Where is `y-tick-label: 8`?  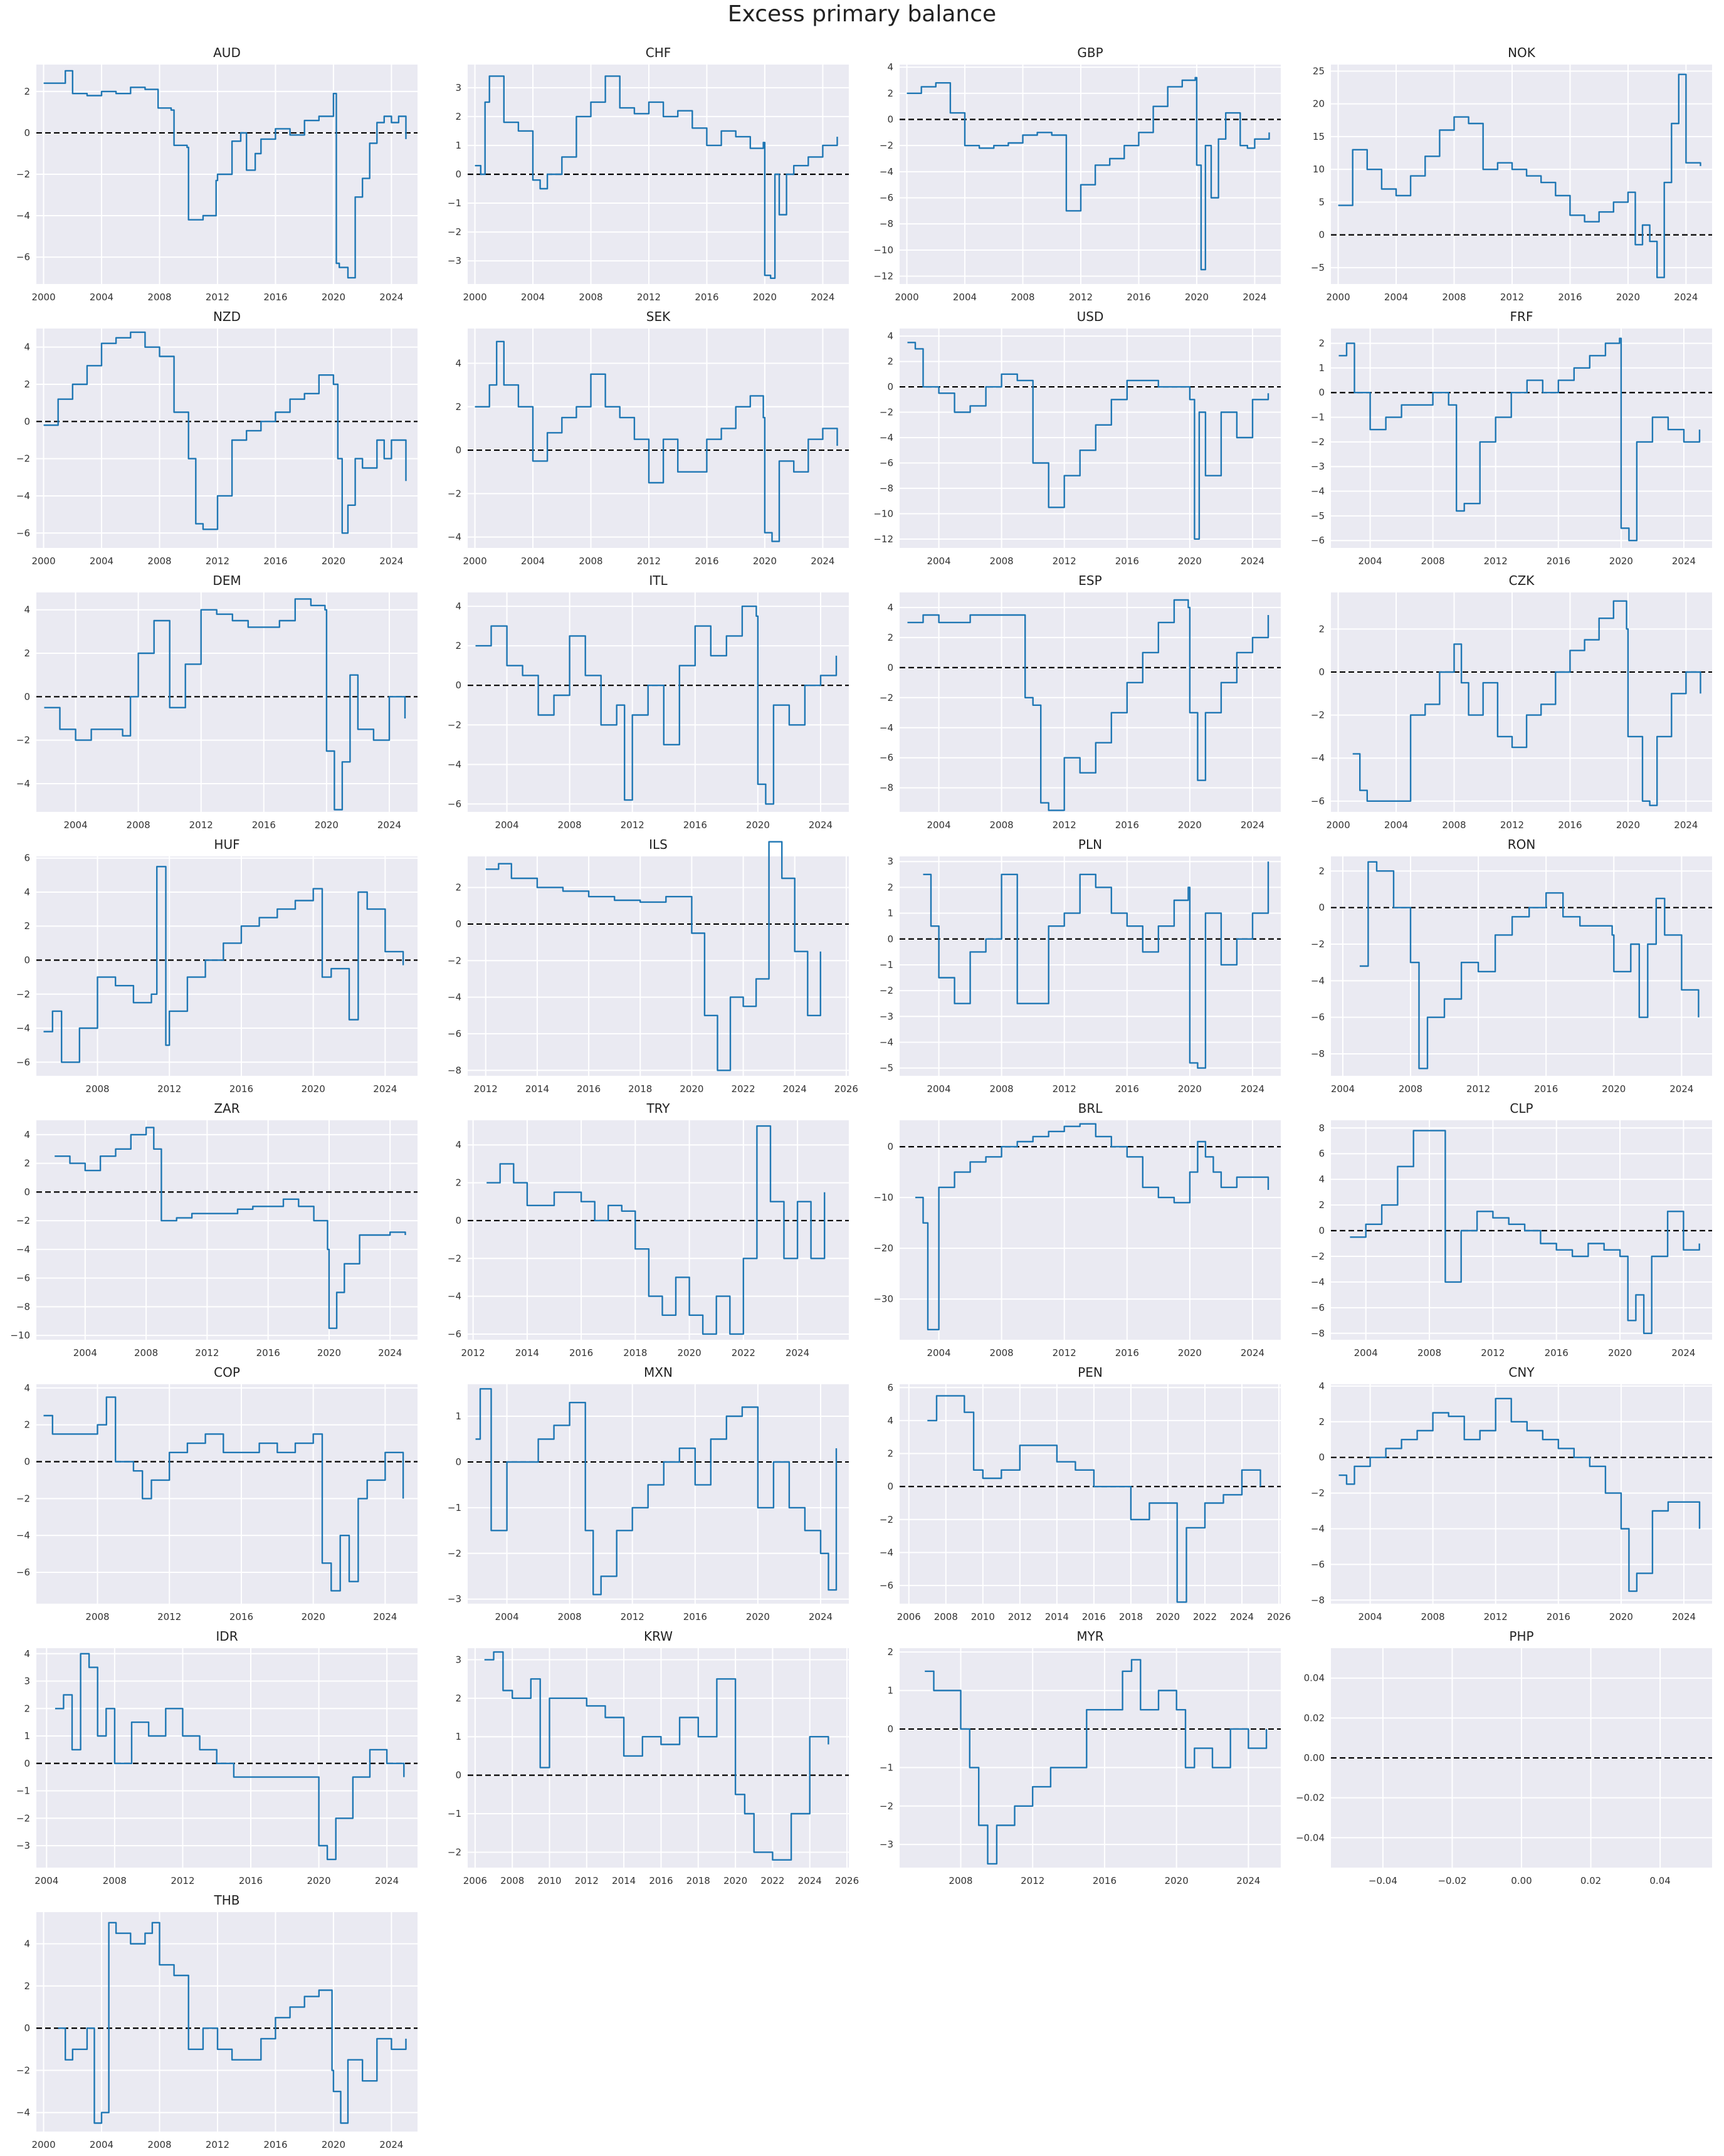 y-tick-label: 8 is located at coordinates (1321, 1127).